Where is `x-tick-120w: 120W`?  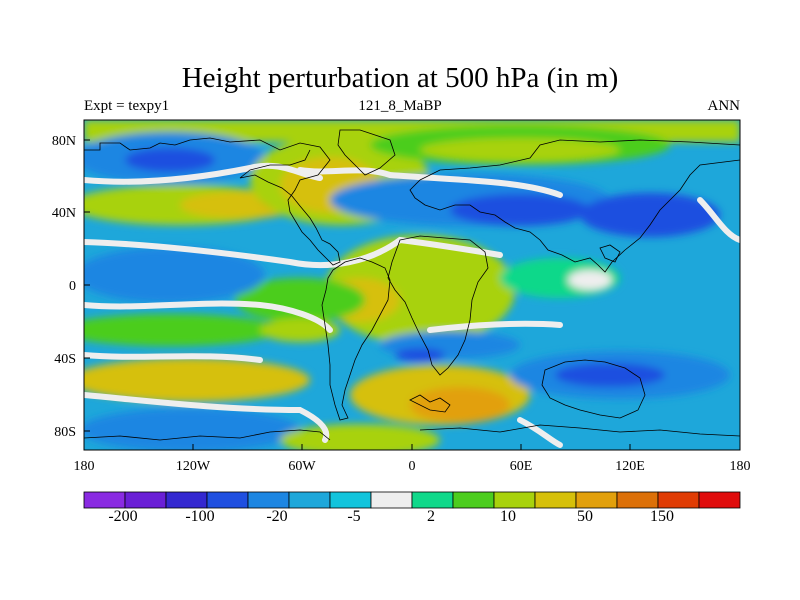
x-tick-120w: 120W is located at coordinates (193, 466).